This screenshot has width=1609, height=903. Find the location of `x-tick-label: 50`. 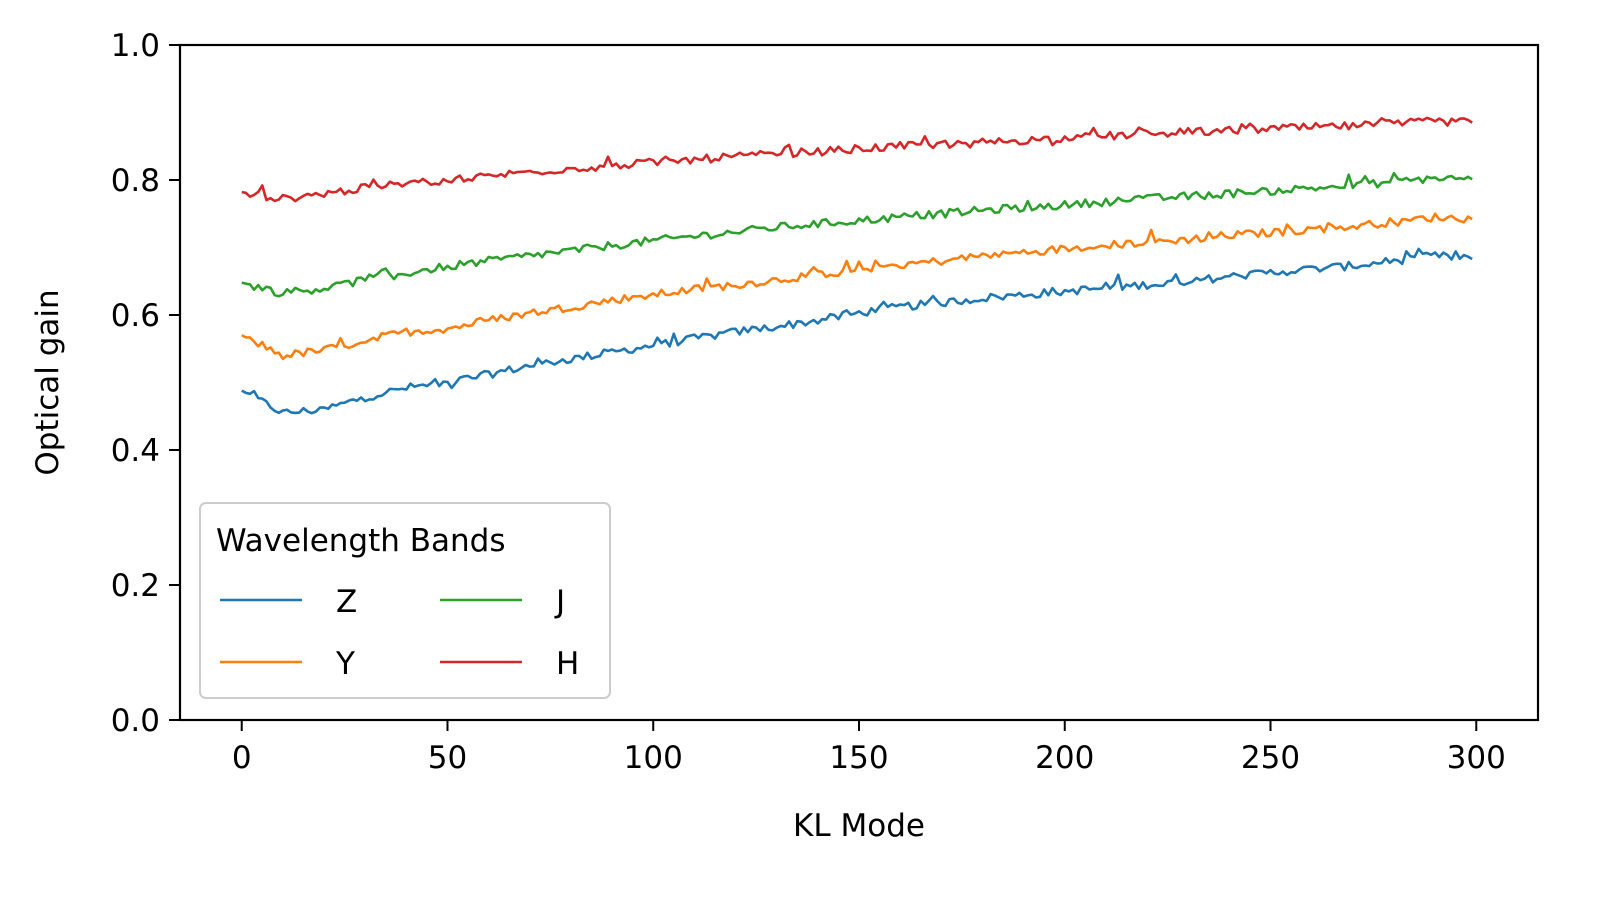

x-tick-label: 50 is located at coordinates (447, 758).